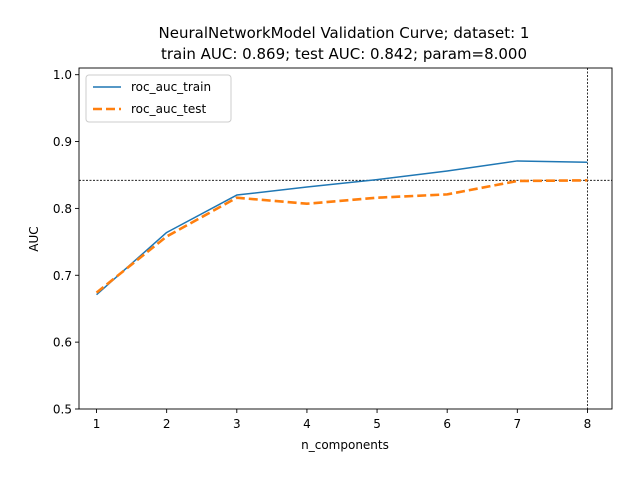 The width and height of the screenshot is (640, 485). I want to click on x-tick-label: 5, so click(377, 424).